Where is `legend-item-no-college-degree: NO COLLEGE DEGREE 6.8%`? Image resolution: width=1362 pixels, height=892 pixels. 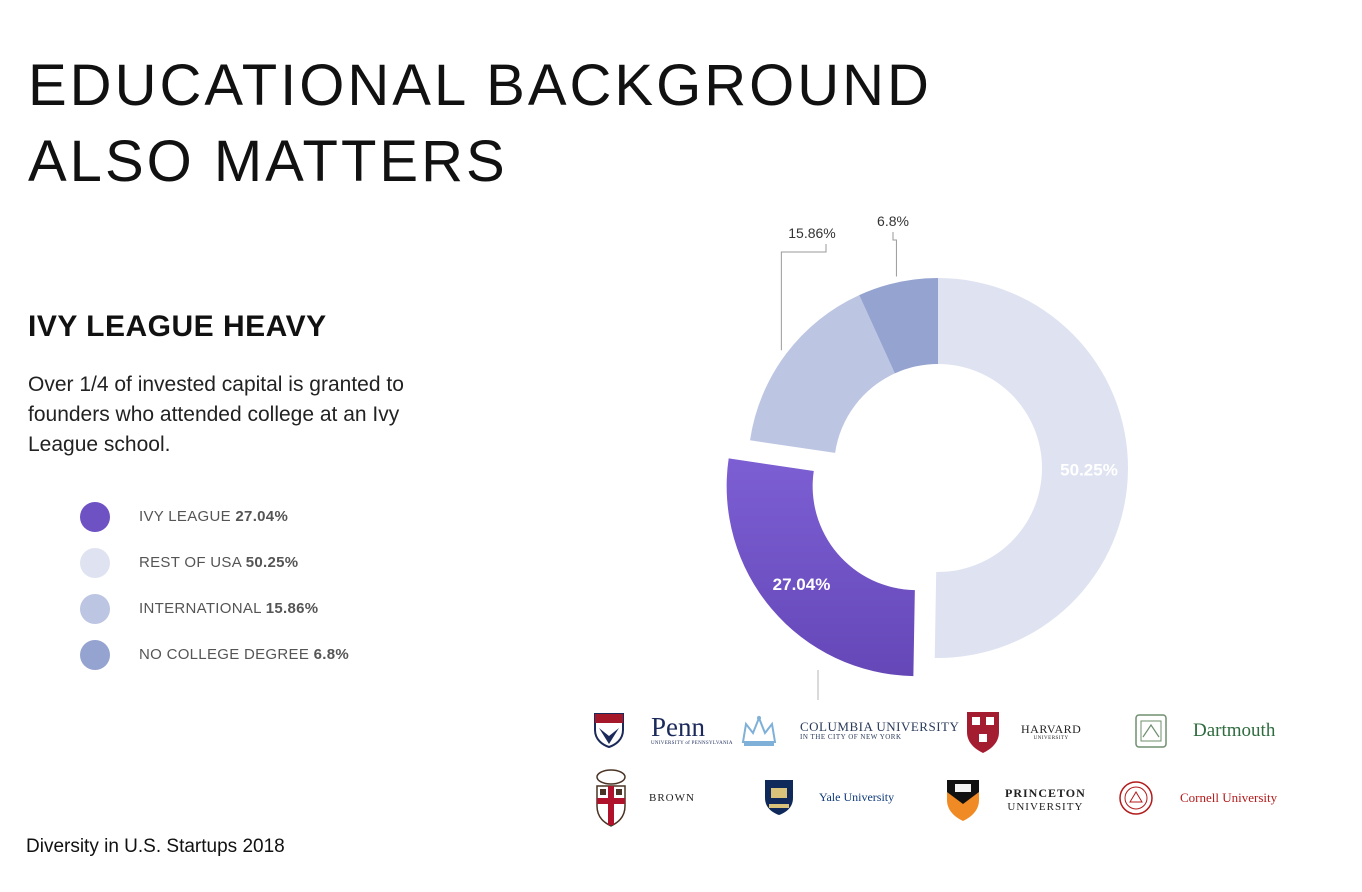
legend-item-no-college-degree: NO COLLEGE DEGREE 6.8% is located at coordinates (280, 661).